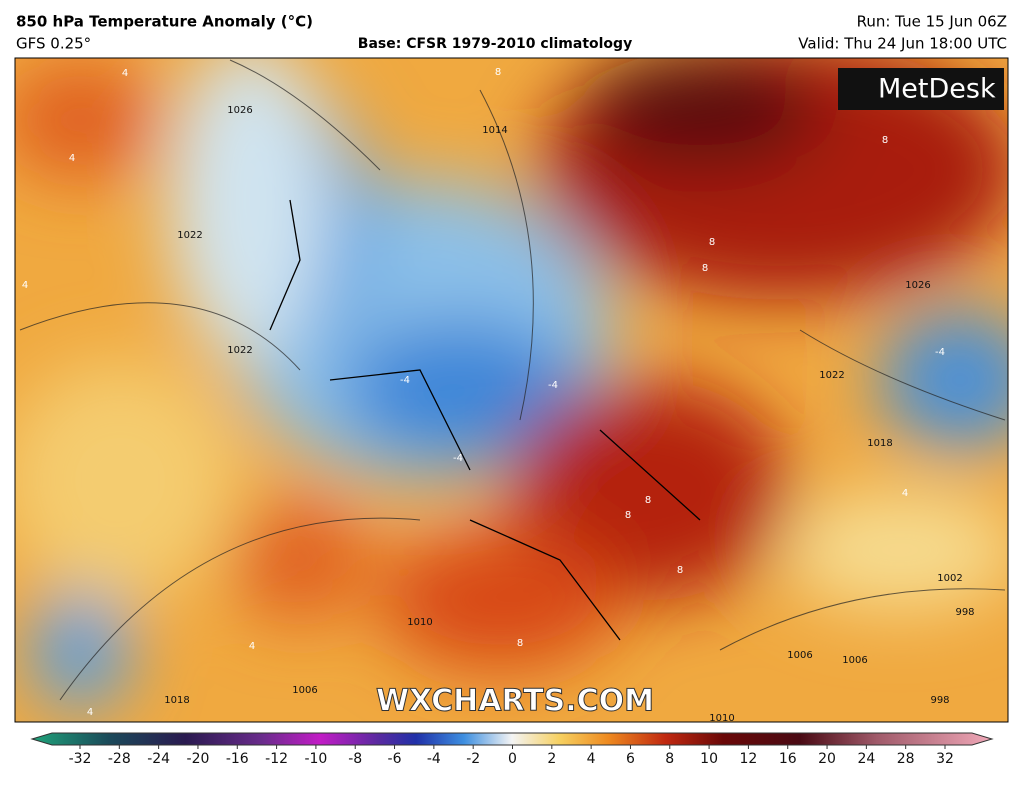 The image size is (1024, 788). What do you see at coordinates (495, 44) in the screenshot?
I see `base: Base: CFSR 1979-2010 climatology` at bounding box center [495, 44].